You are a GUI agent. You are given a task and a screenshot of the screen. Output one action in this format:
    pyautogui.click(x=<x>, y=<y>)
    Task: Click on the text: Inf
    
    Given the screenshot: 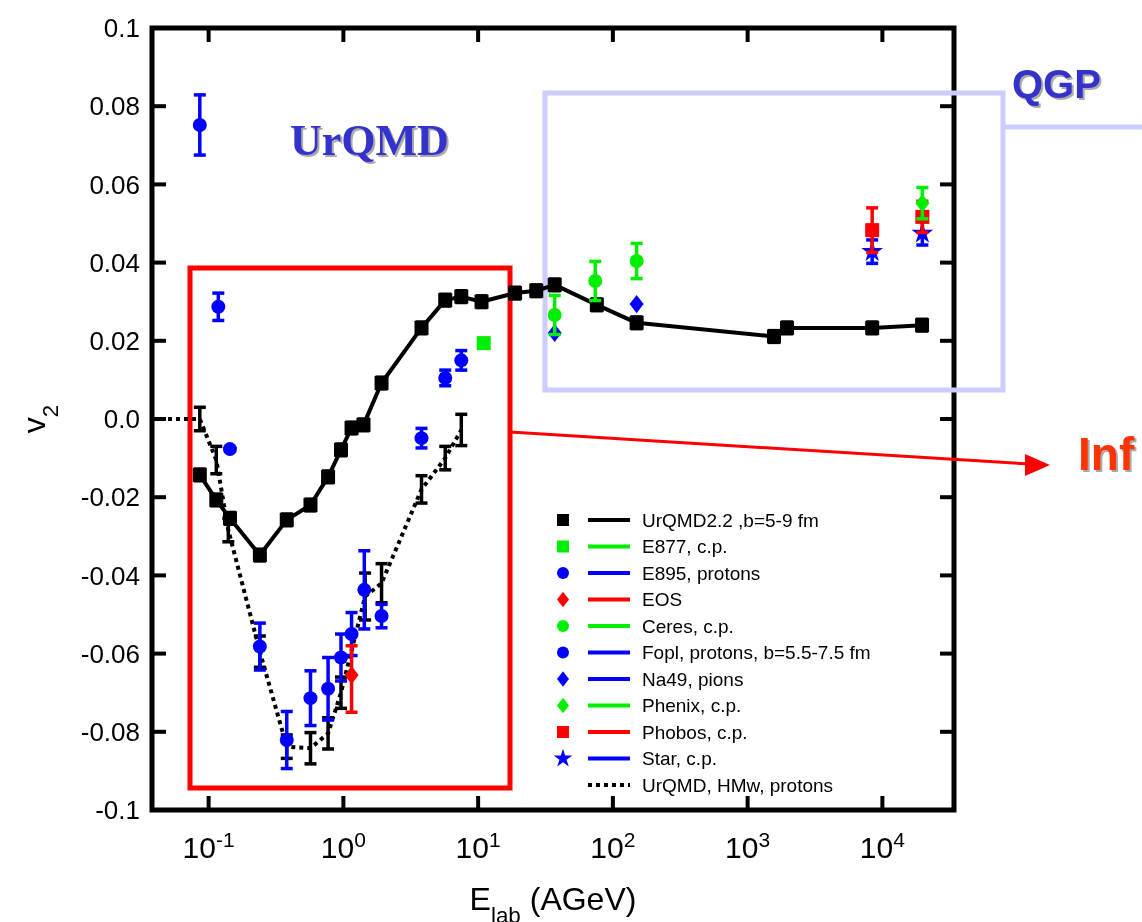 What is the action you would take?
    pyautogui.click(x=1106, y=454)
    